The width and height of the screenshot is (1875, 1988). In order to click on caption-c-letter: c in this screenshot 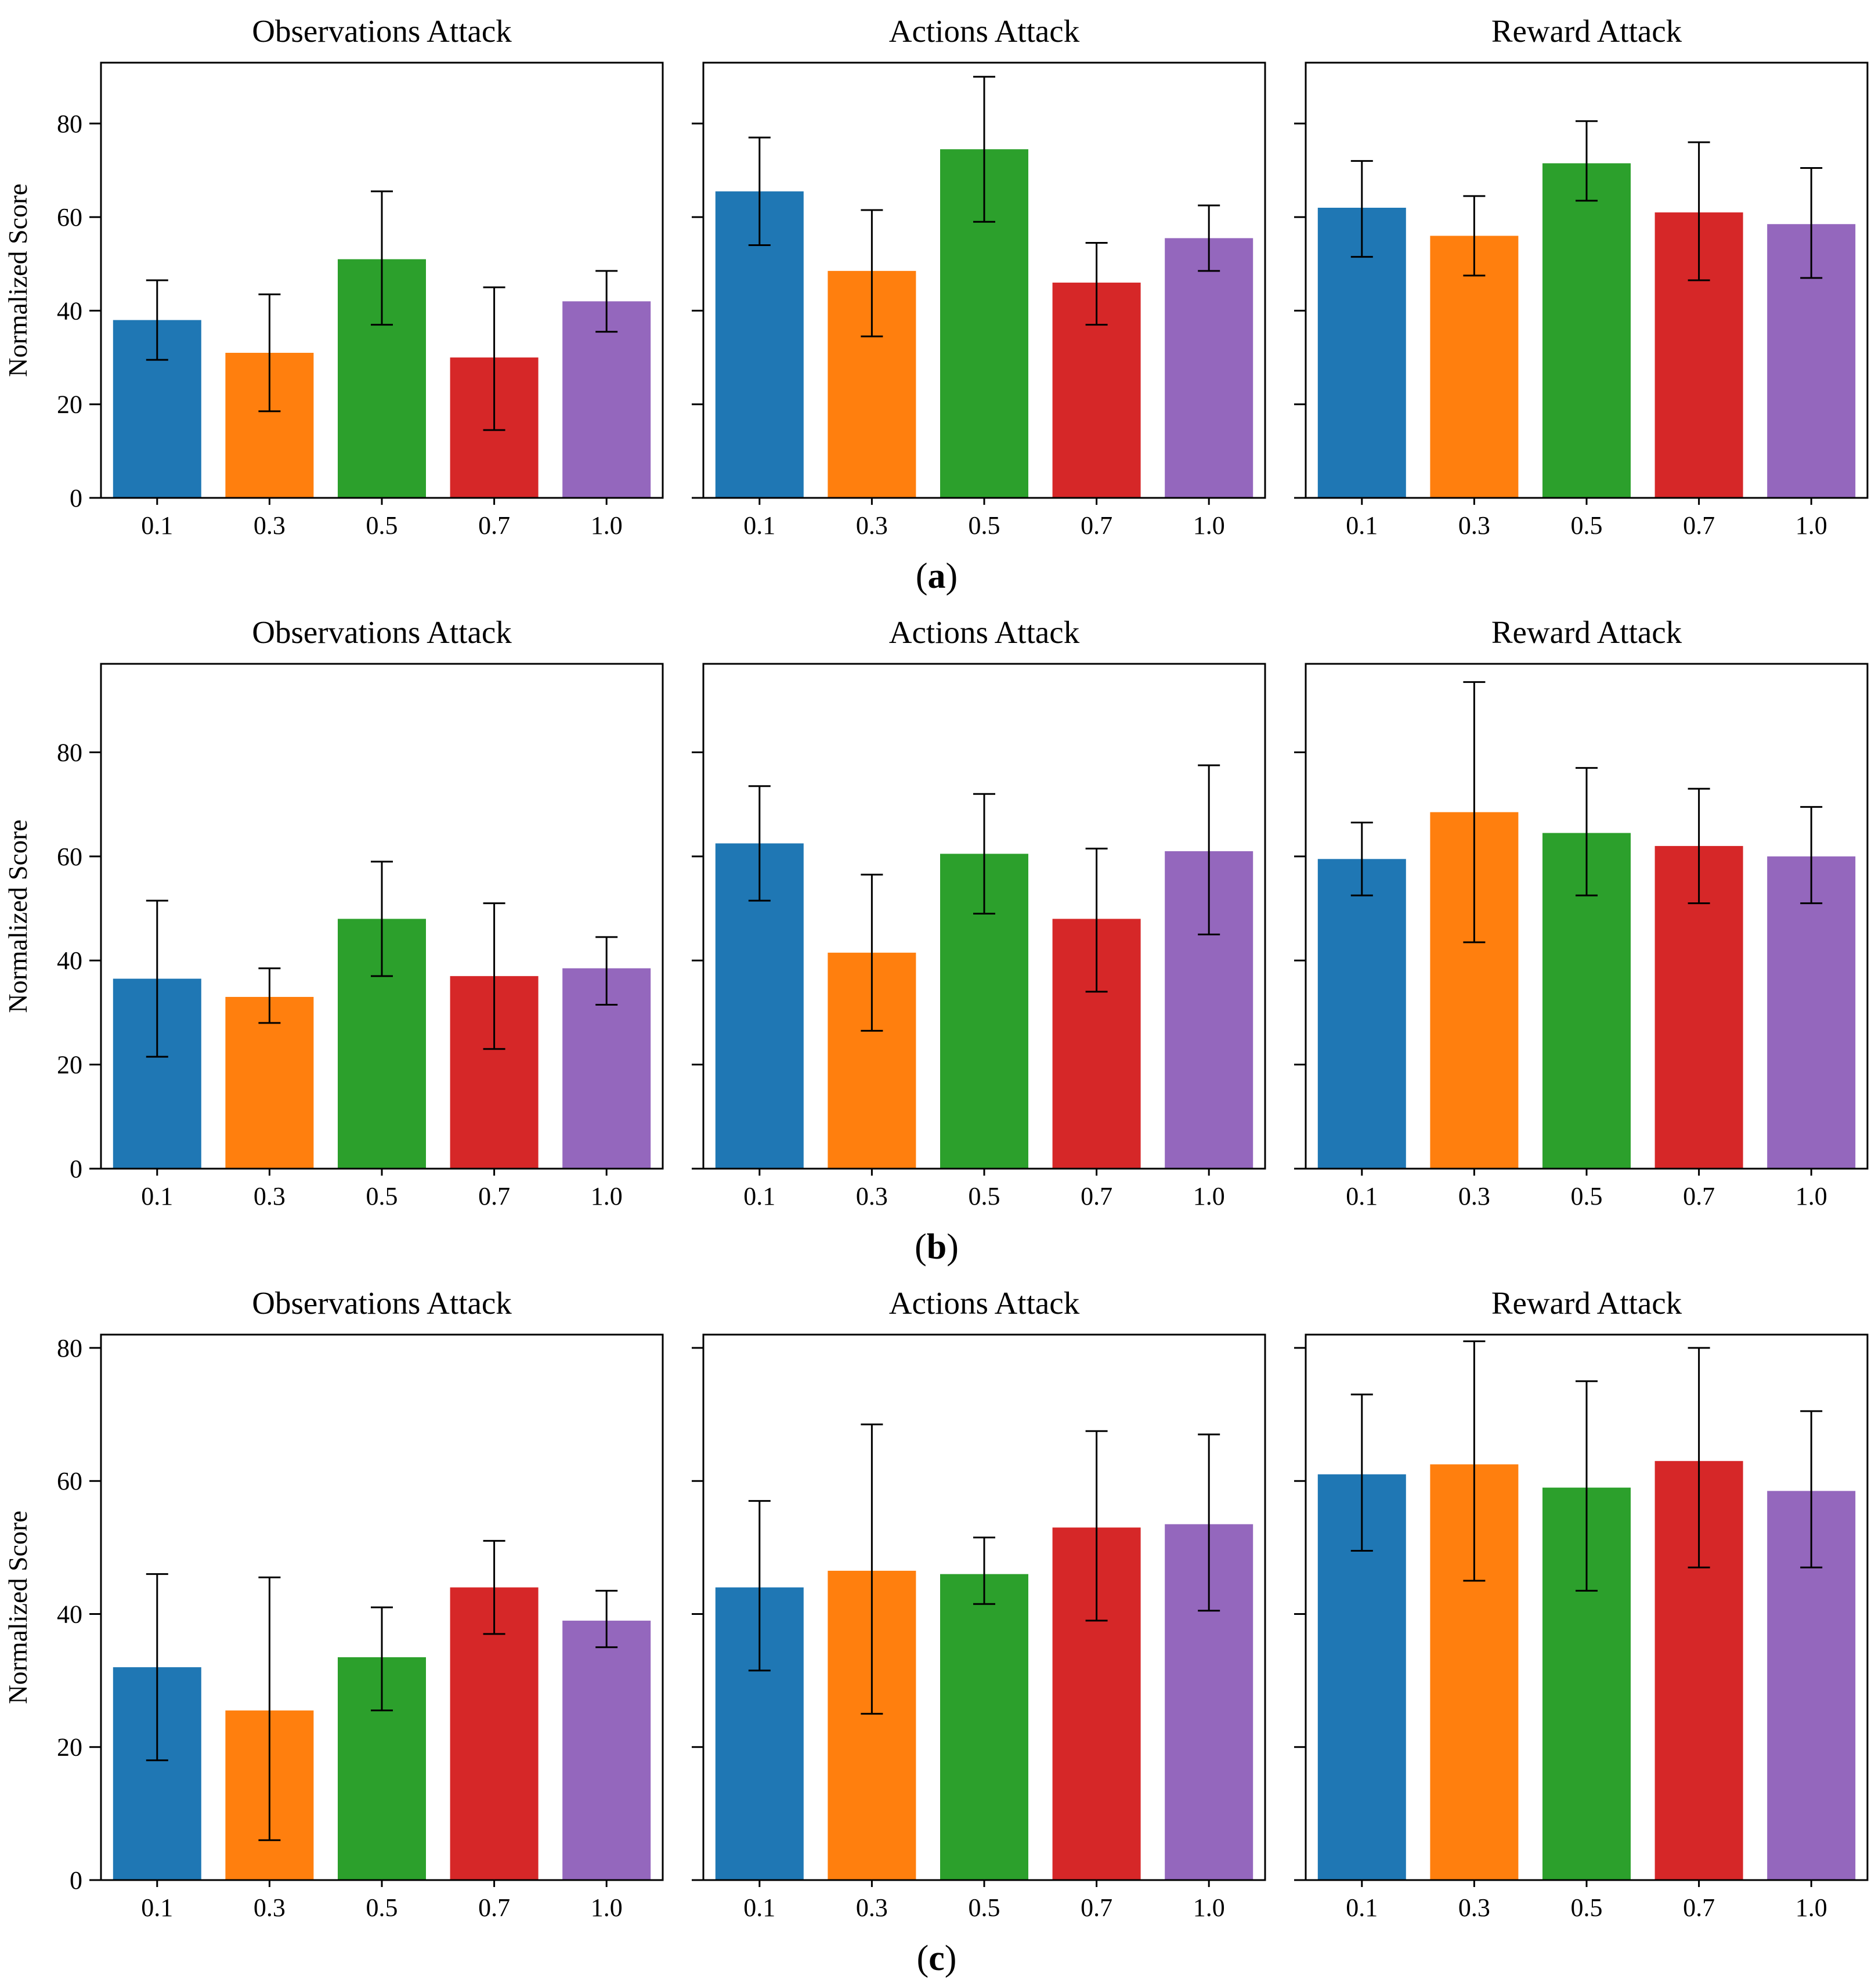, I will do `click(937, 1958)`.